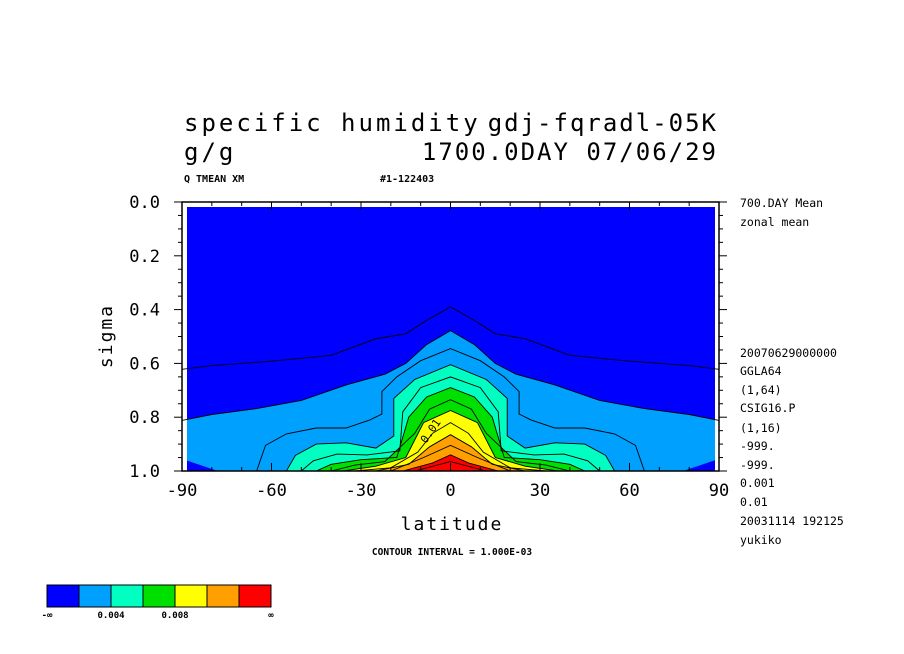 The width and height of the screenshot is (904, 654). Describe the element at coordinates (271, 491) in the screenshot. I see `x-tick-label: -60` at that location.